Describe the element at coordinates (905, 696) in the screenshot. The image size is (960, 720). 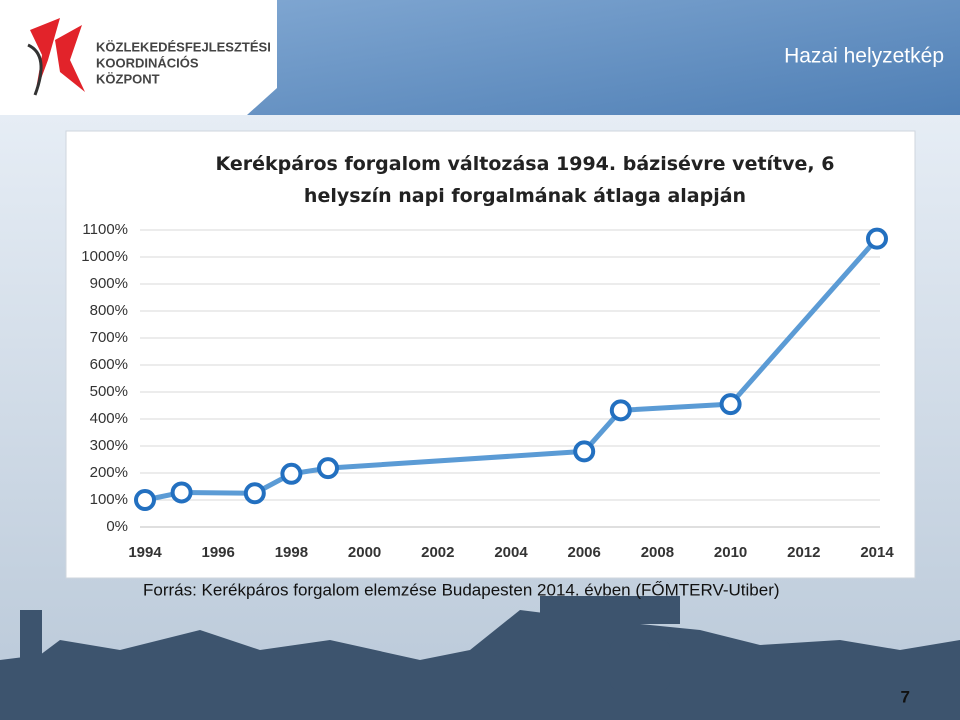
I see `page-number: 7` at that location.